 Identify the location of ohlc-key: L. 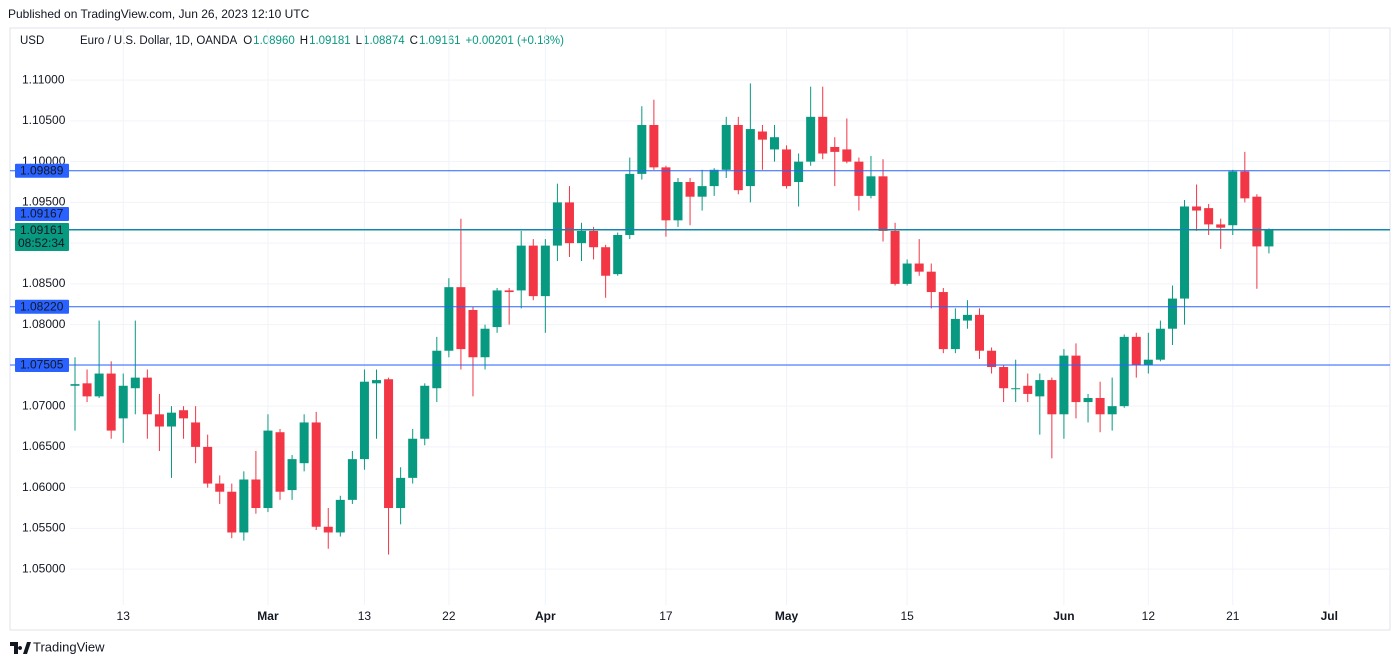
(359, 41).